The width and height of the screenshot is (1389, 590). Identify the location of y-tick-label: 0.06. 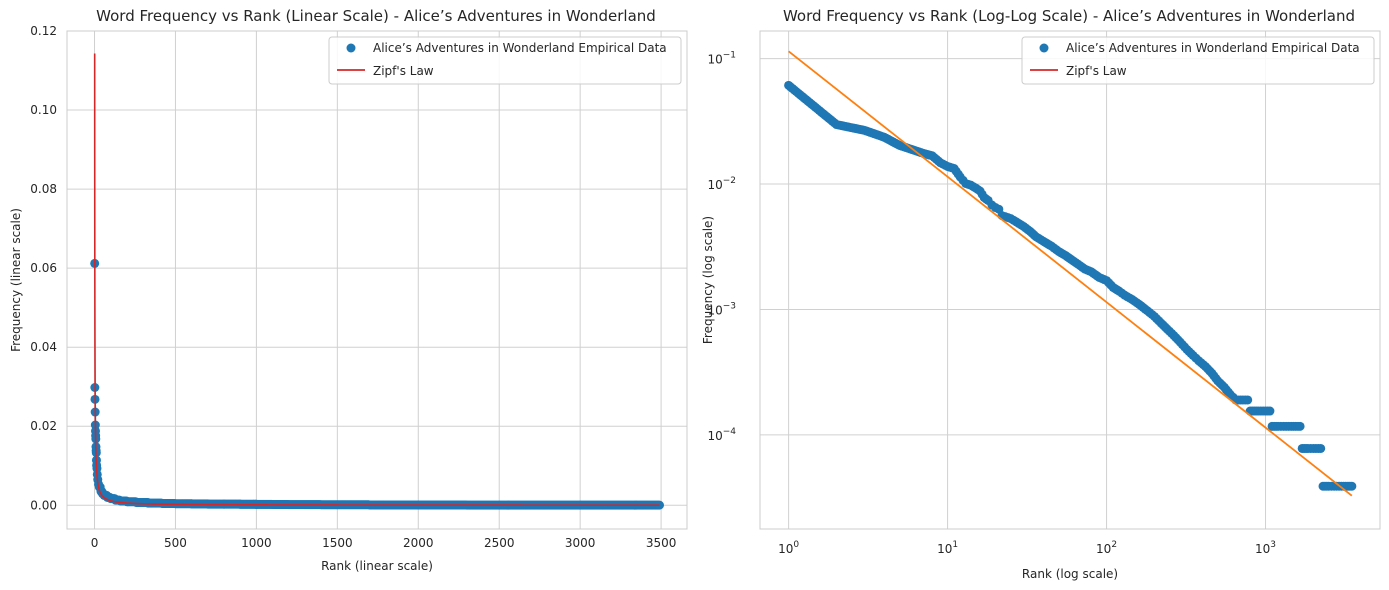
(43, 268).